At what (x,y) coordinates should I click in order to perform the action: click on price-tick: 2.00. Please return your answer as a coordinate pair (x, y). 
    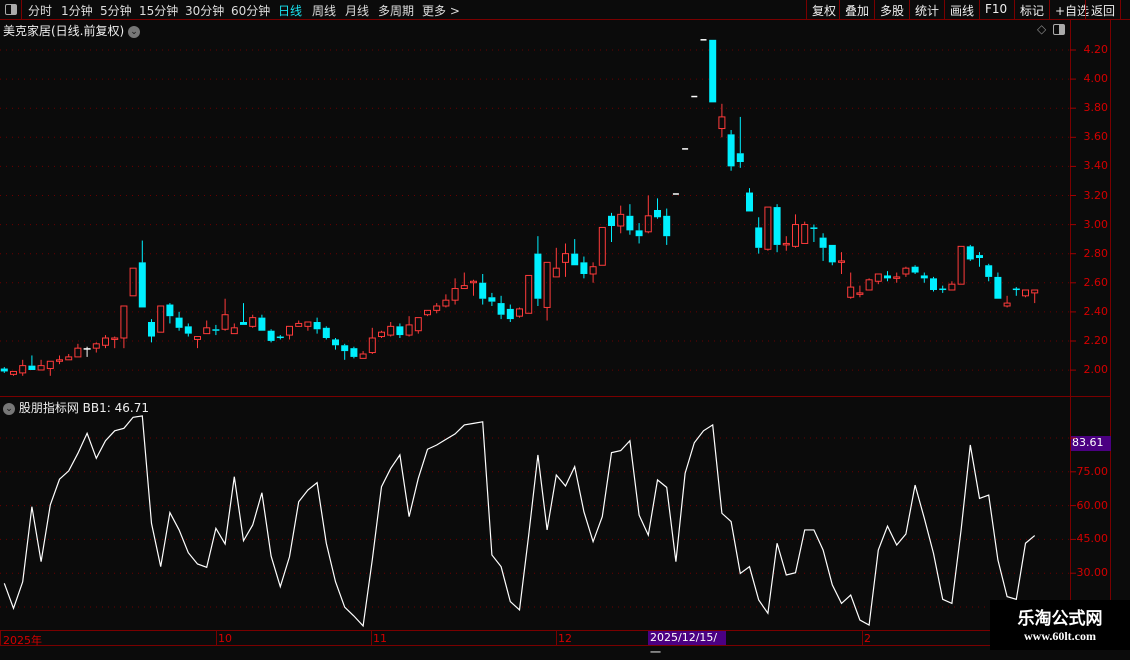
    Looking at the image, I should click on (1096, 370).